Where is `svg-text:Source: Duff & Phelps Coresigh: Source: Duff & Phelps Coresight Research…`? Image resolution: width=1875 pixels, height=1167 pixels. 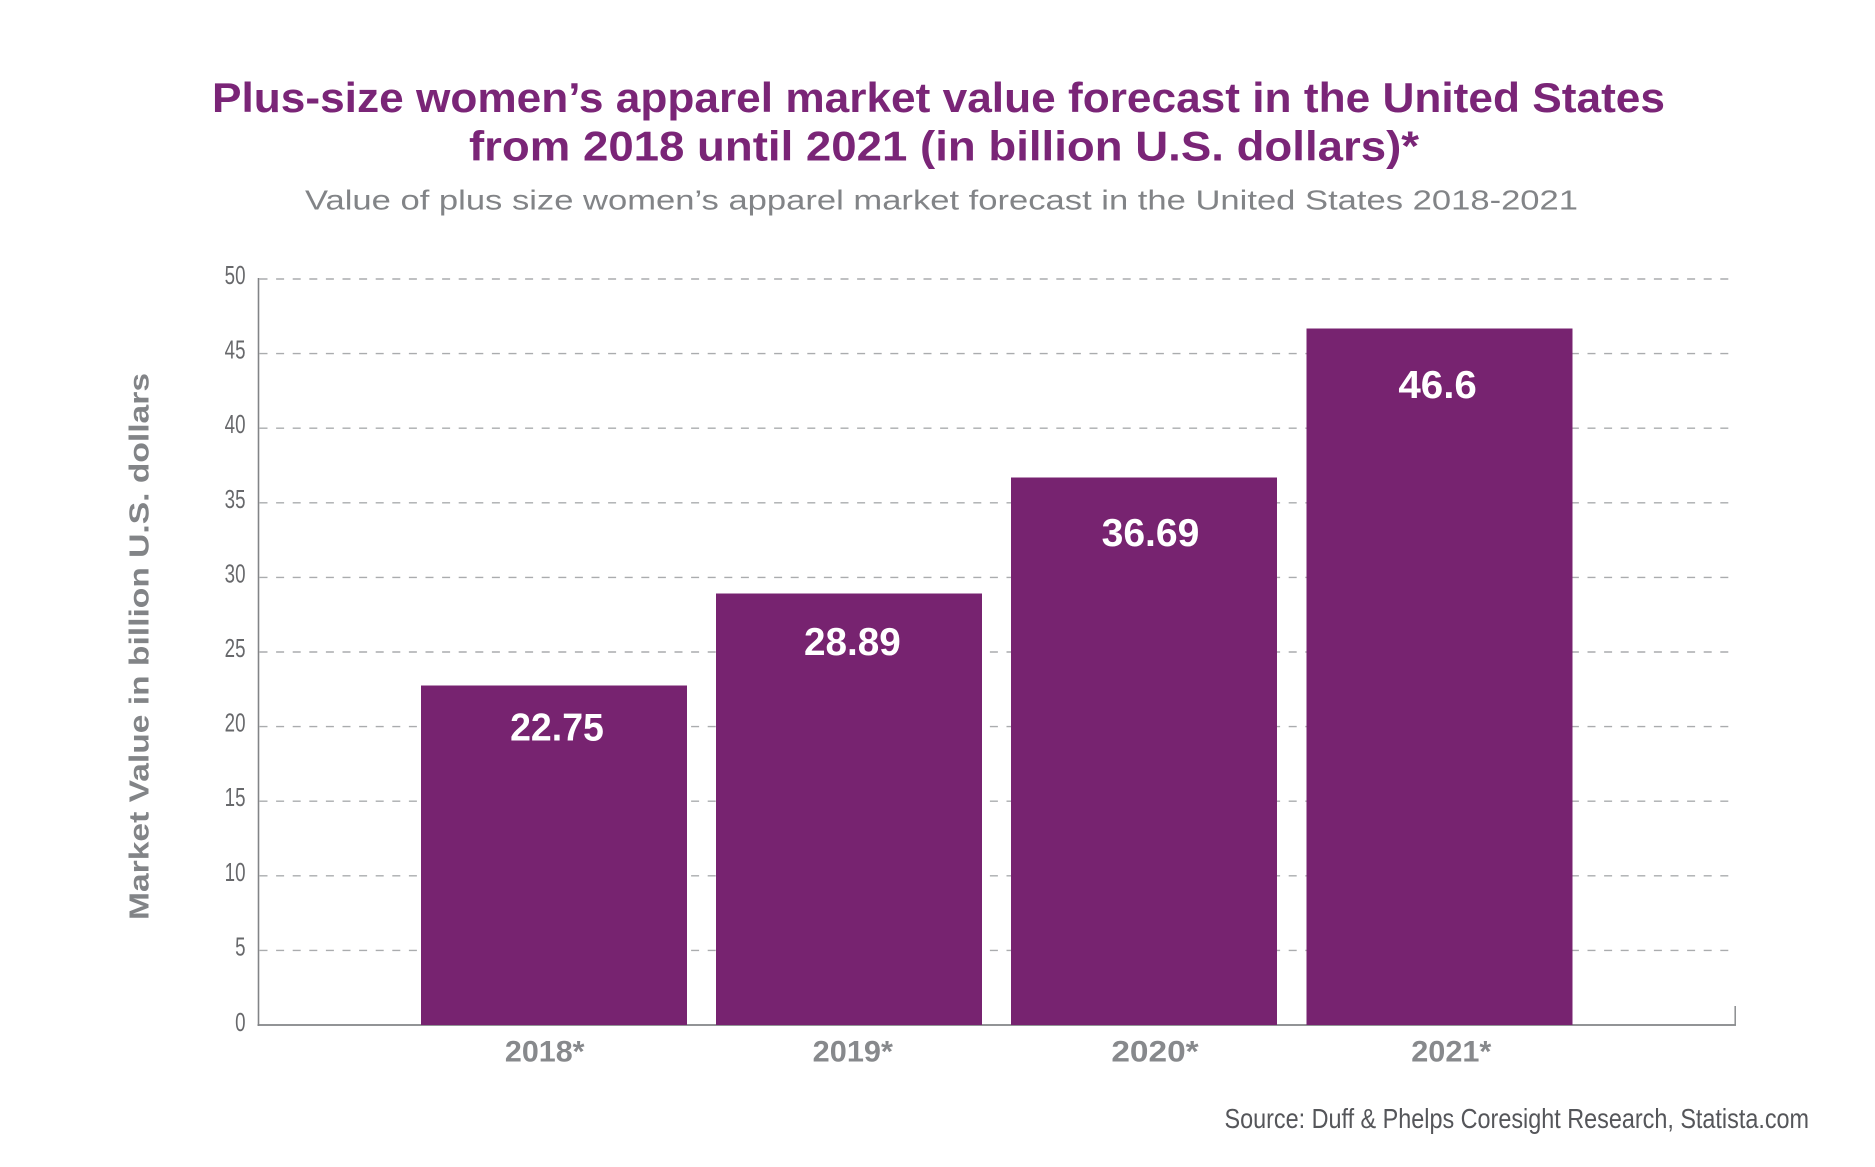
svg-text:Source: Duff & Phelps Coresigh: Source: Duff & Phelps Coresight Research… is located at coordinates (1517, 1118).